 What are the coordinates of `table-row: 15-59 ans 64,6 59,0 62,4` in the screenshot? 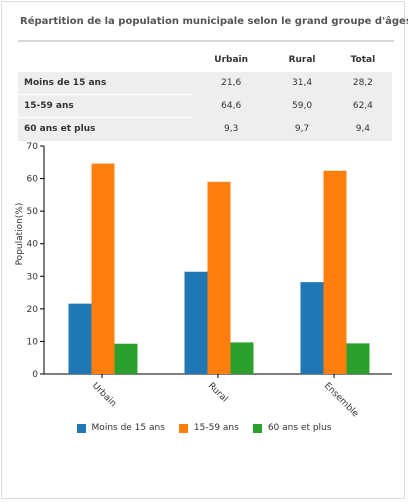 It's located at (205, 106).